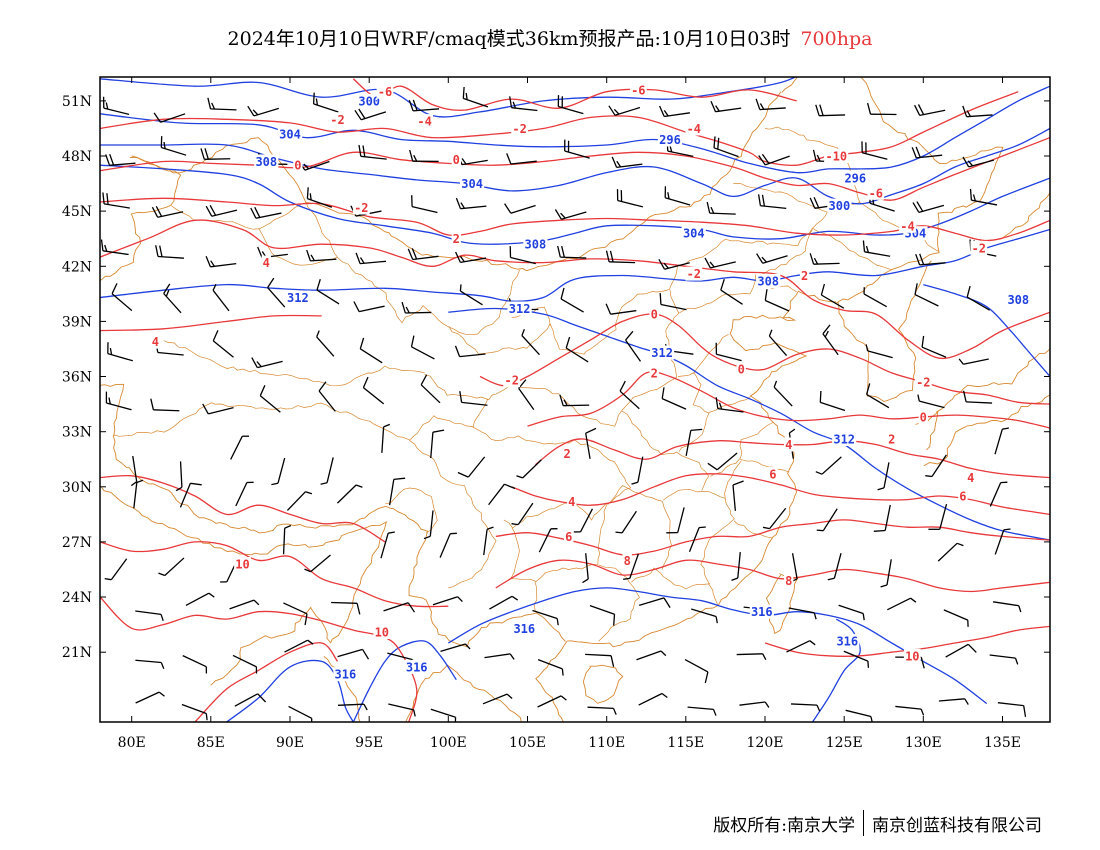 The height and width of the screenshot is (850, 1100). I want to click on latitude-label: 36N, so click(77, 378).